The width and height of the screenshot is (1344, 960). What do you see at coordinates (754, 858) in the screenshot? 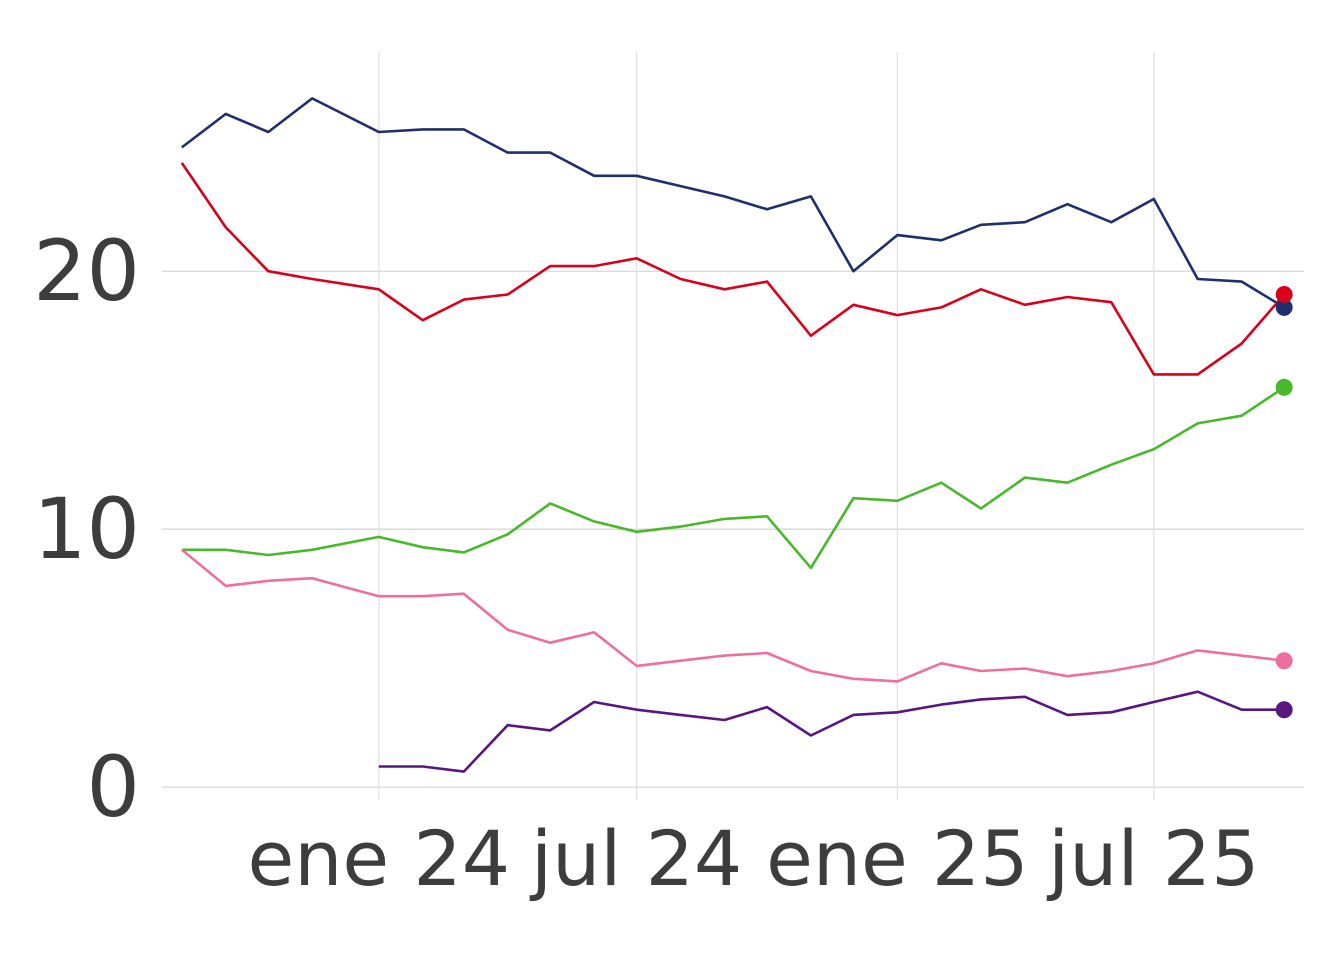
I see `x-axis-tick-labels: ene 24 jul 24 ene 25 jul 25` at bounding box center [754, 858].